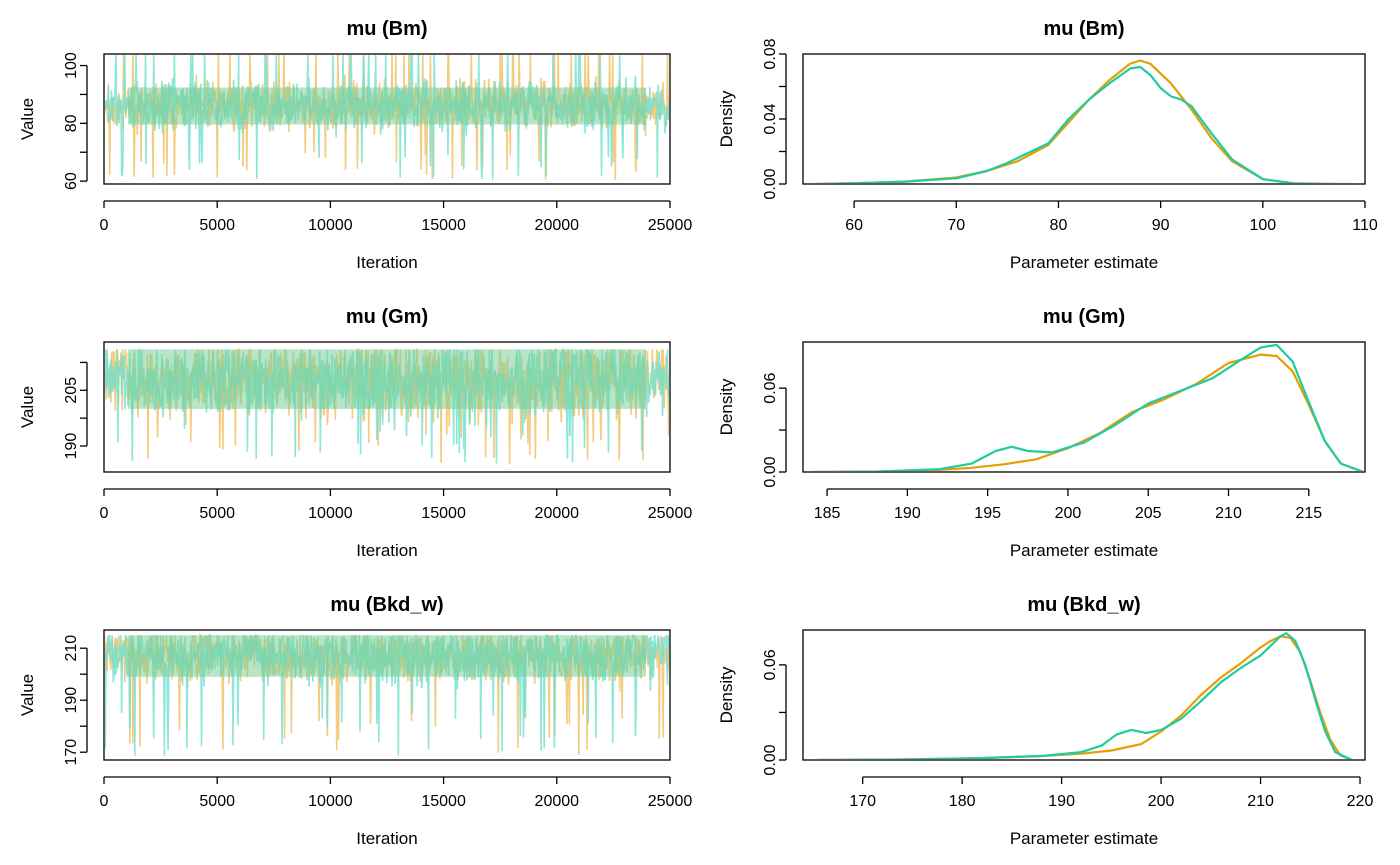 The image size is (1400, 865). What do you see at coordinates (854, 225) in the screenshot?
I see `x-tick-label: 60` at bounding box center [854, 225].